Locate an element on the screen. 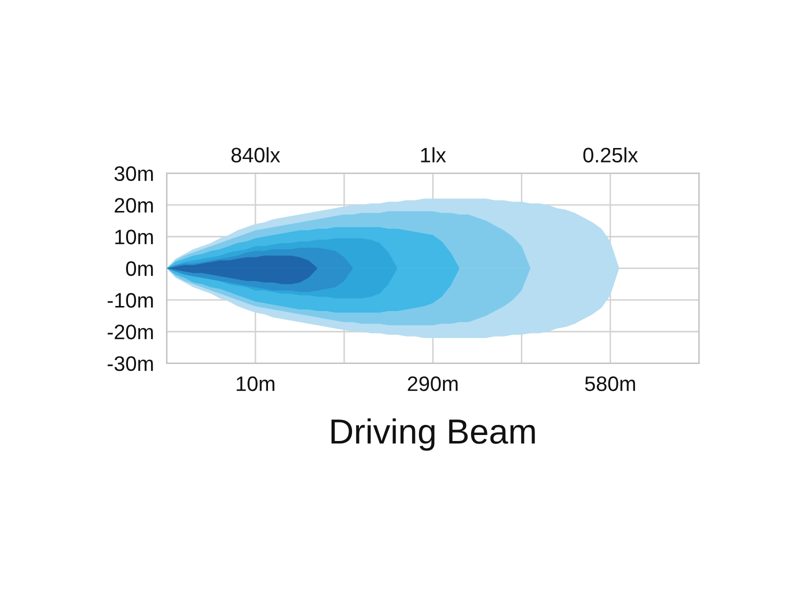 The width and height of the screenshot is (800, 600). y-tick-label: -20m is located at coordinates (130, 332).